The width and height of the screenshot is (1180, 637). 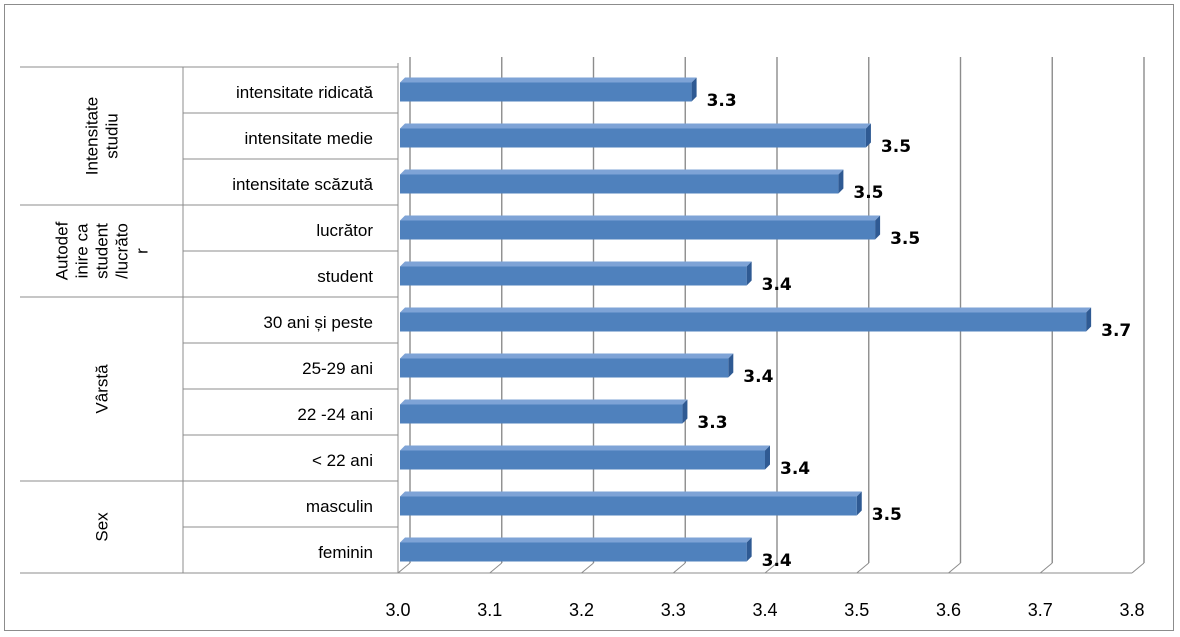 I want to click on group-label: Vârstă, so click(x=102, y=389).